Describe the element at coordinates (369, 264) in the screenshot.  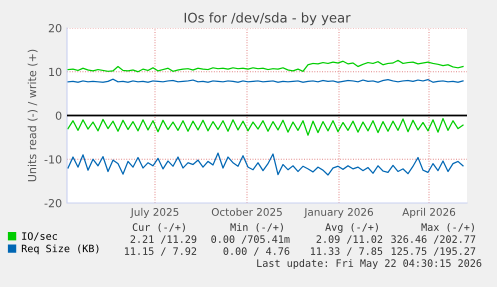
I see `text: Last update: Fri May 22 04:30:15 2026` at that location.